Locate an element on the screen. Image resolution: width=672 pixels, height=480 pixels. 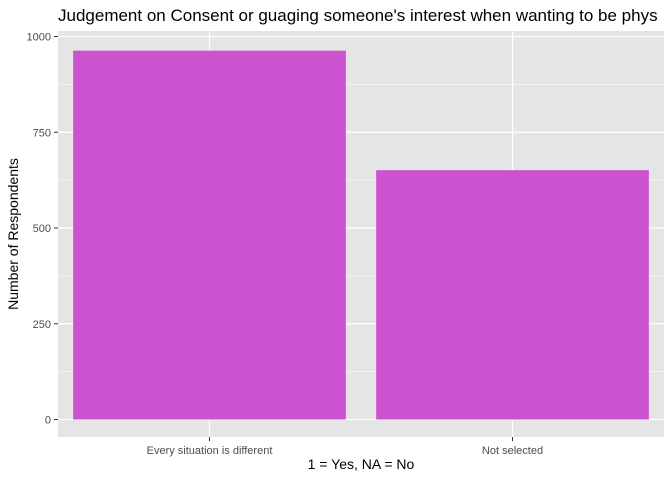
y-tick-label: 1000 is located at coordinates (39, 38).